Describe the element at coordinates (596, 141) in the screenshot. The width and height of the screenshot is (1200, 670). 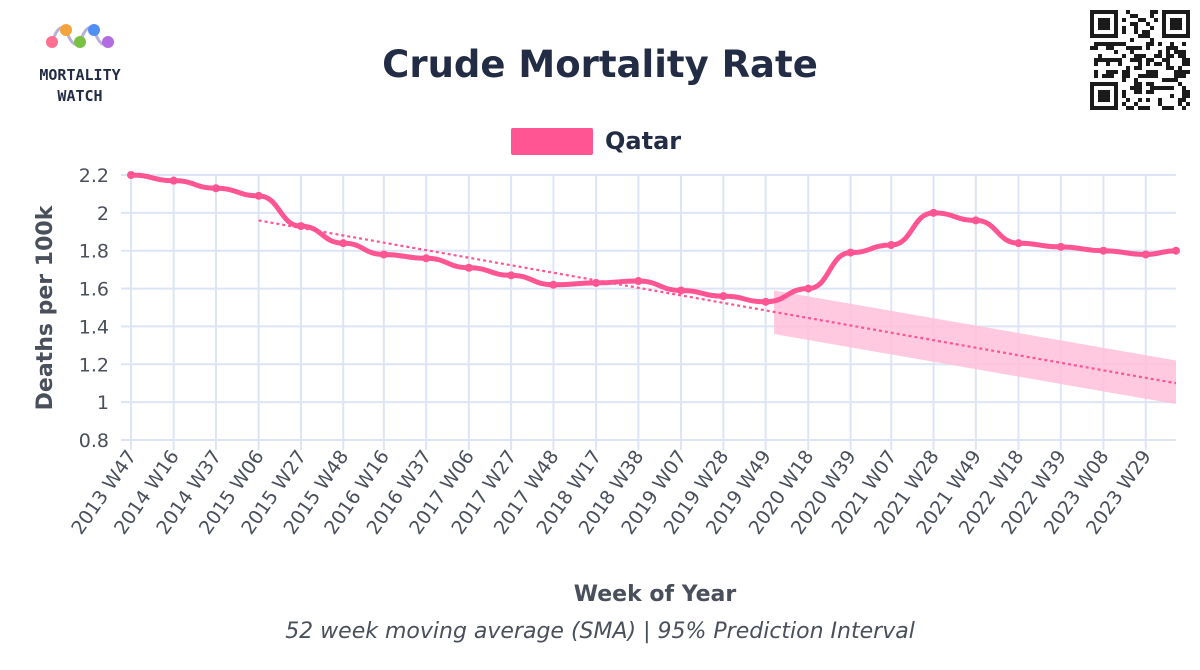
I see `legend: Qatar` at that location.